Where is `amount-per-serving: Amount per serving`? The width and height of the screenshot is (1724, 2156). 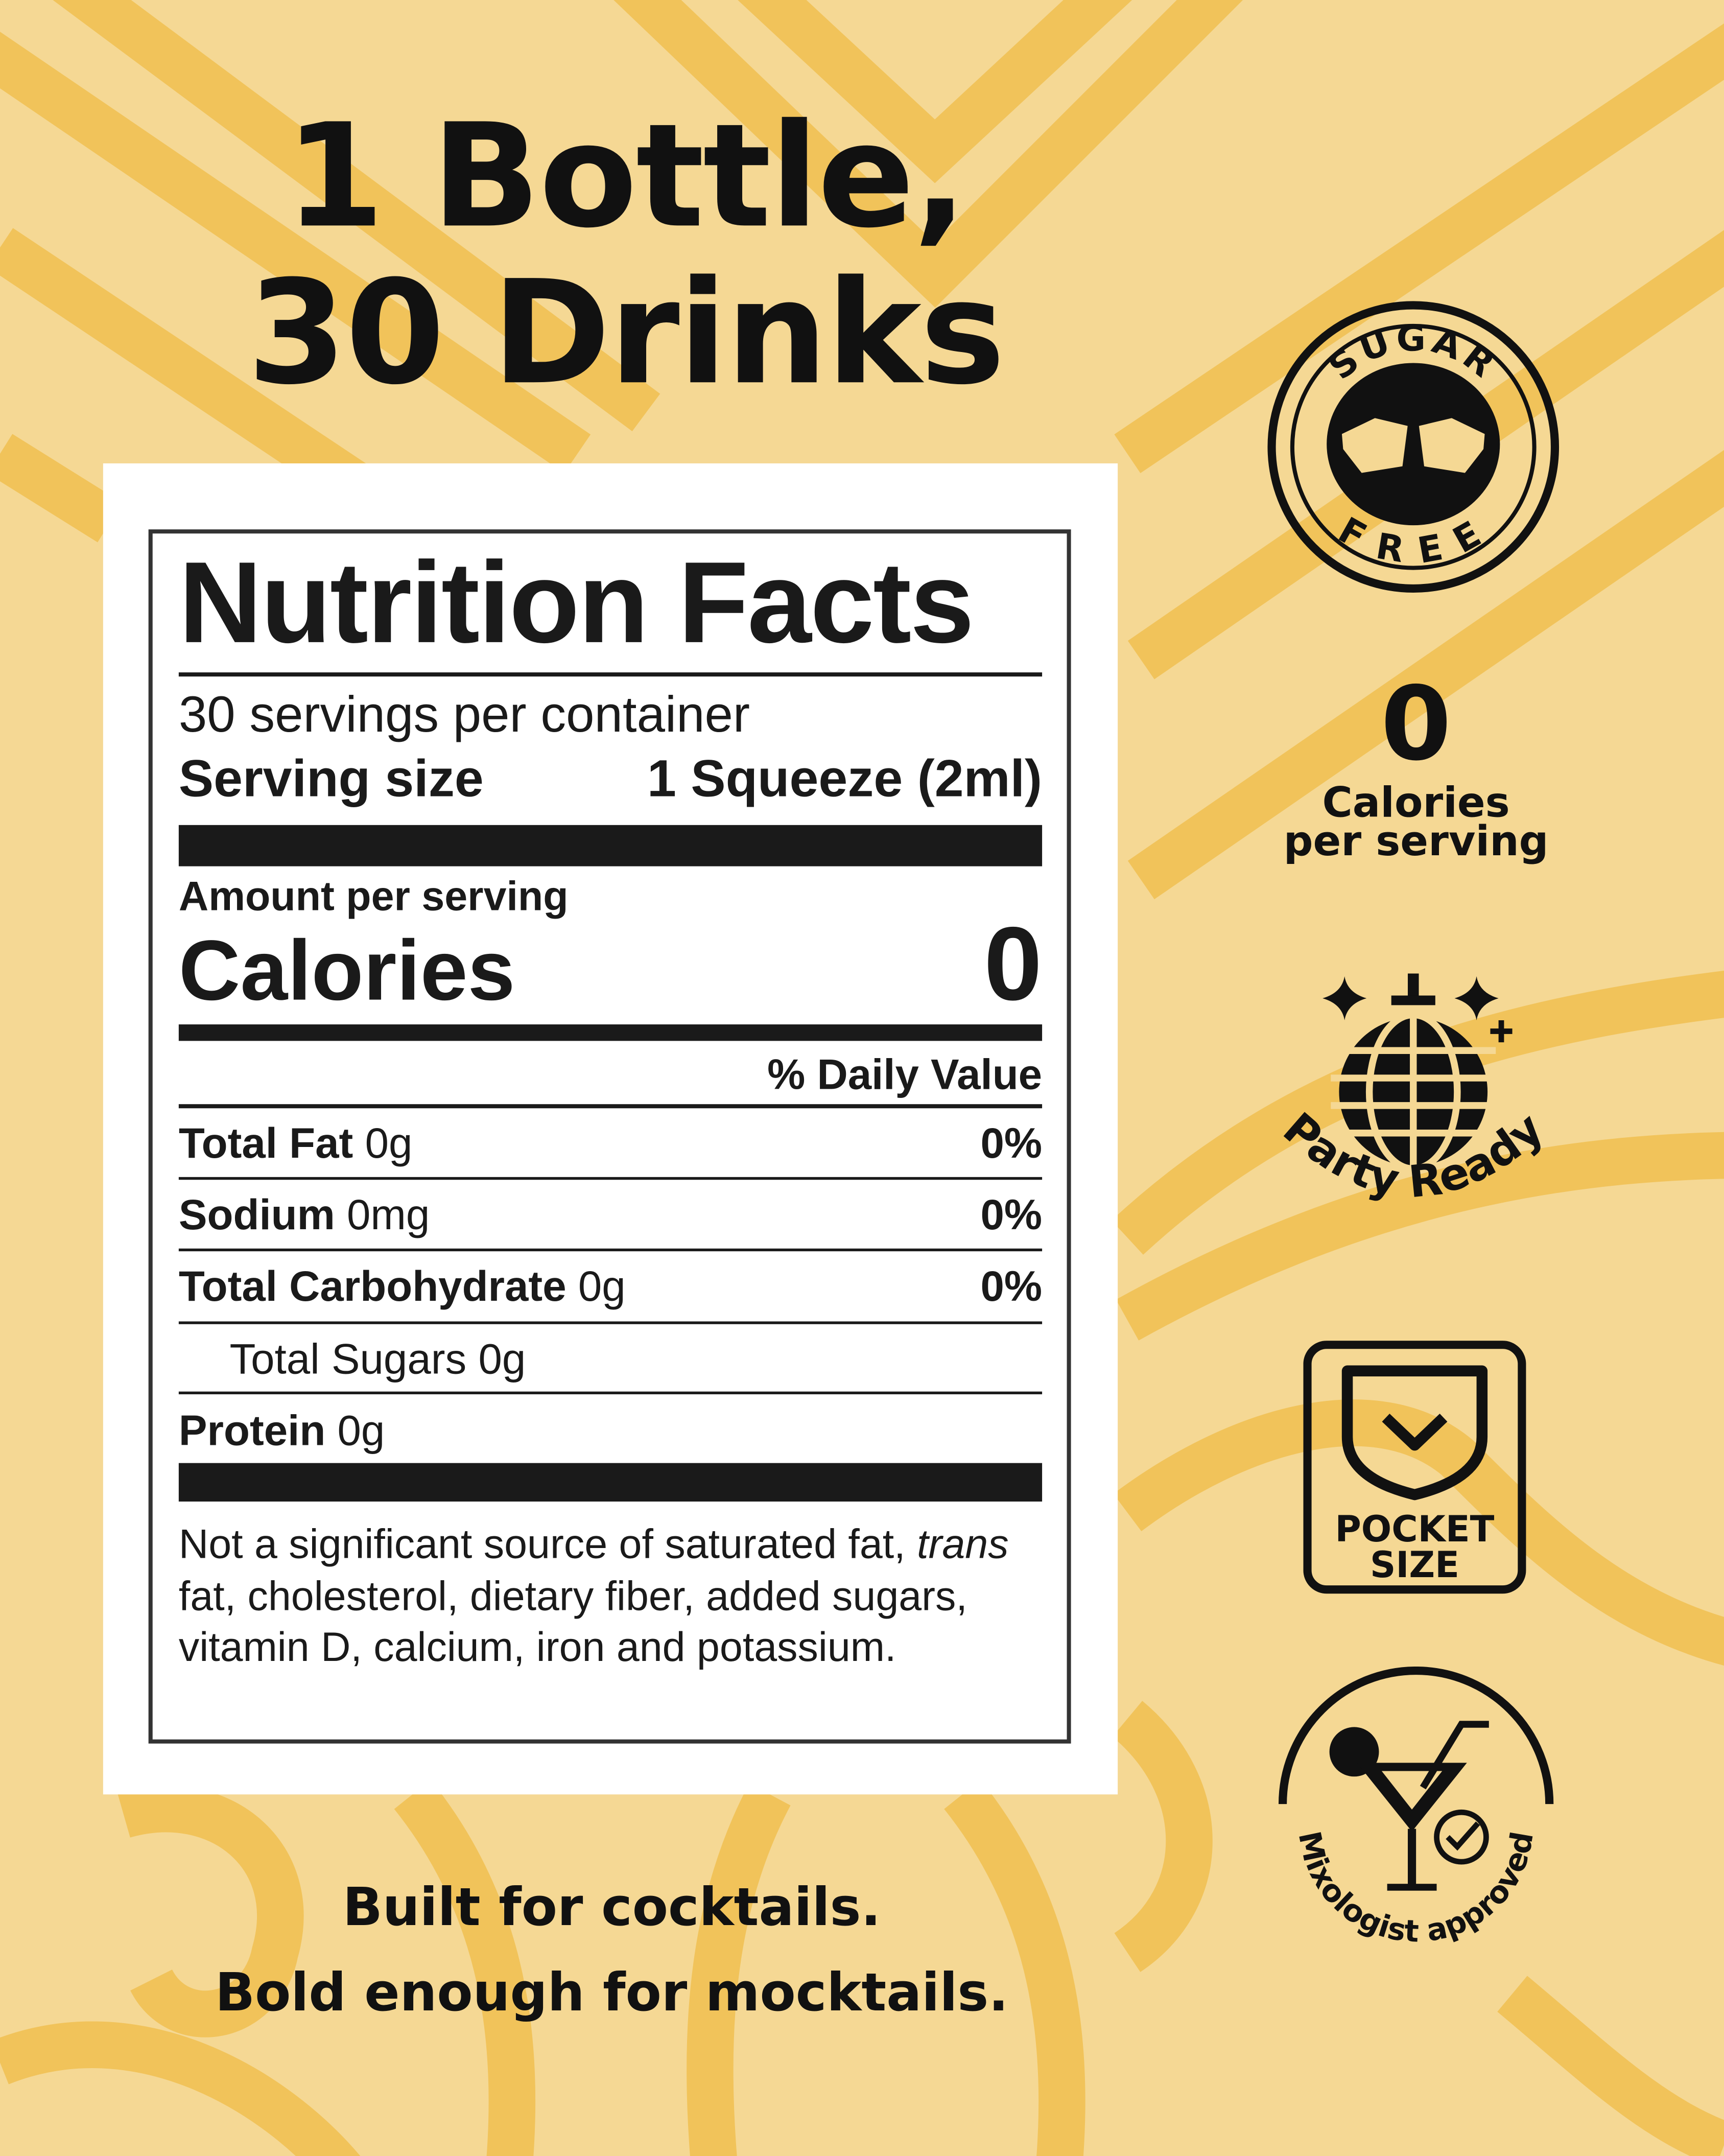 amount-per-serving: Amount per serving is located at coordinates (373, 897).